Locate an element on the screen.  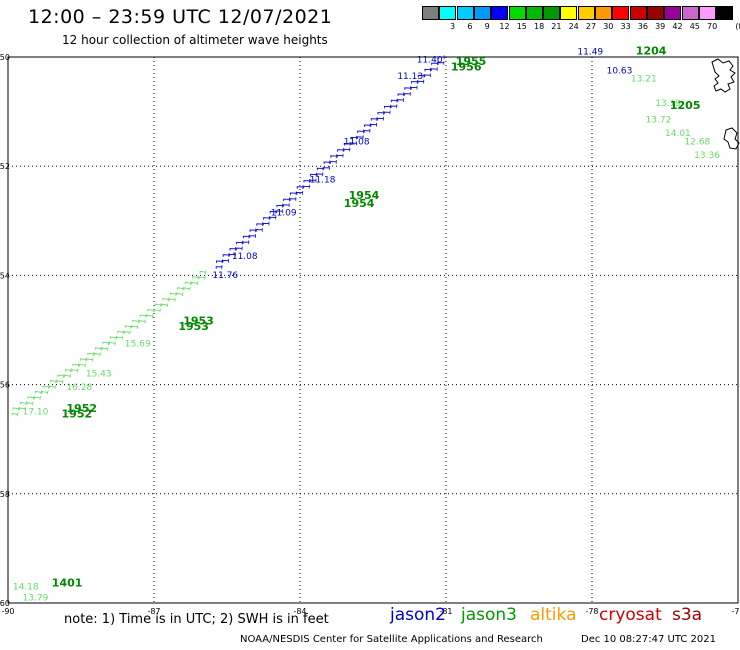
swh-label-jason2: 11.08 is located at coordinates (357, 142).